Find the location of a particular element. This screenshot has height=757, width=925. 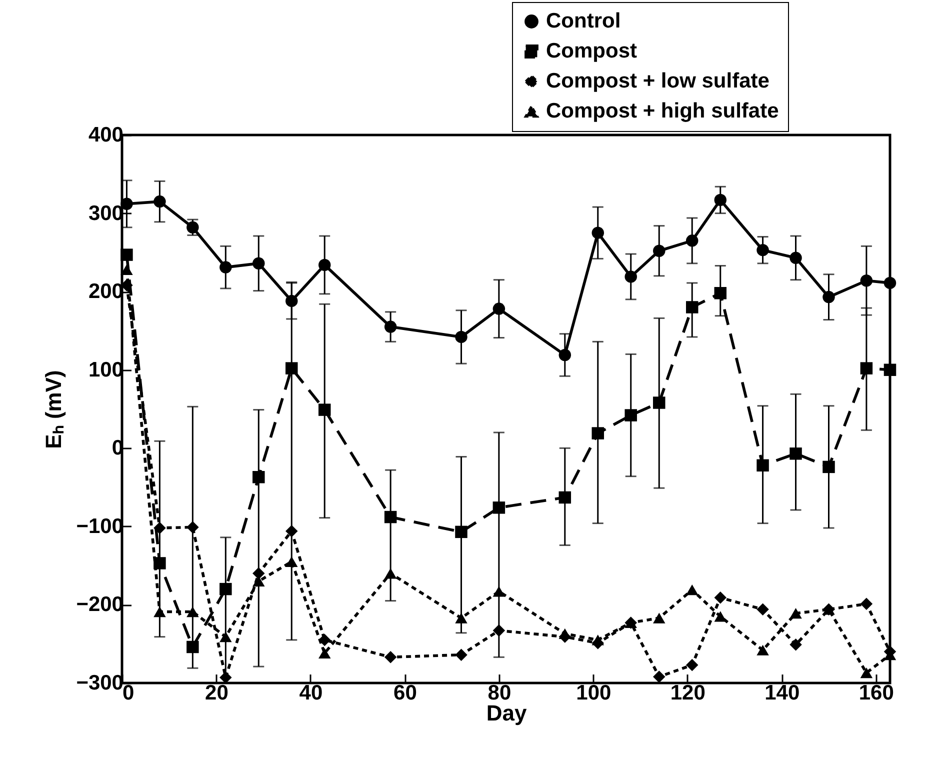

legend-label: Control is located at coordinates (583, 21).